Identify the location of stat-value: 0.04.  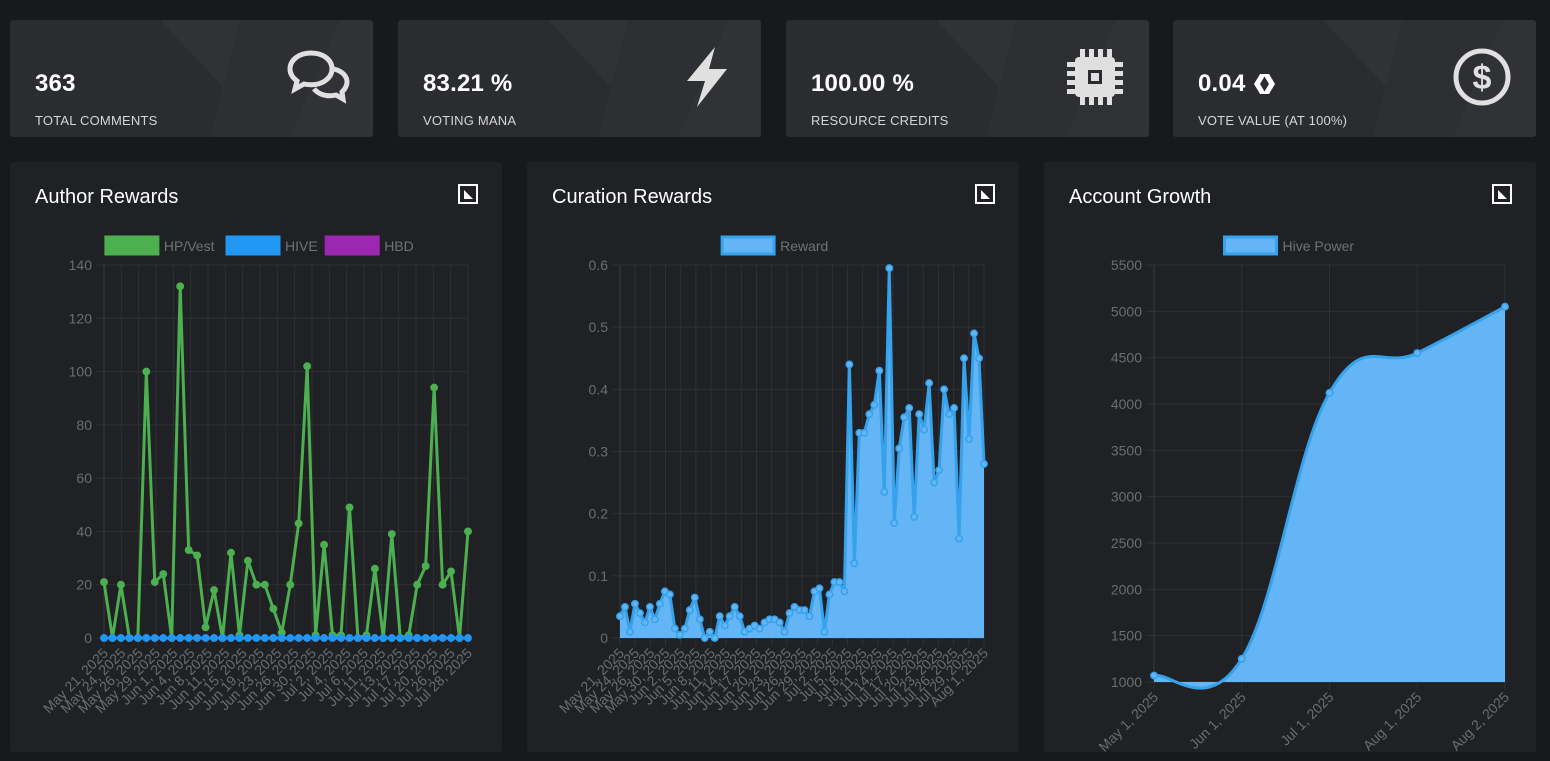
(1222, 83).